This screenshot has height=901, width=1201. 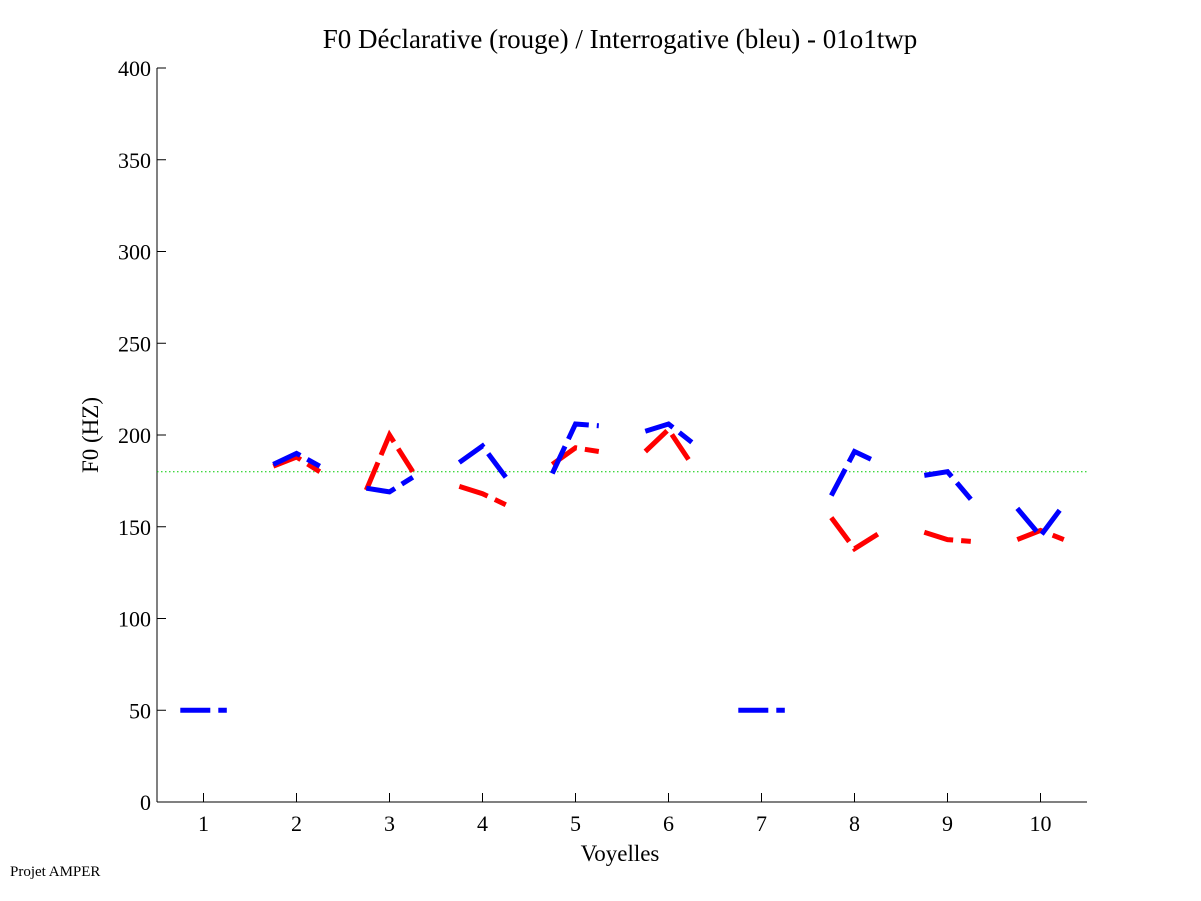 What do you see at coordinates (1041, 823) in the screenshot?
I see `x-tick-label: 10` at bounding box center [1041, 823].